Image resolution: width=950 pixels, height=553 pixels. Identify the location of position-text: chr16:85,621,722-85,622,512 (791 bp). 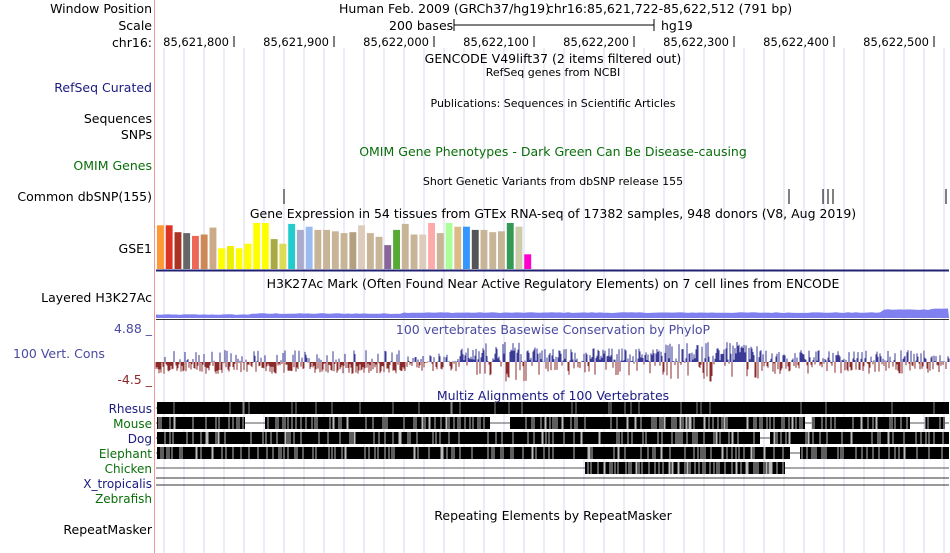
(670, 8).